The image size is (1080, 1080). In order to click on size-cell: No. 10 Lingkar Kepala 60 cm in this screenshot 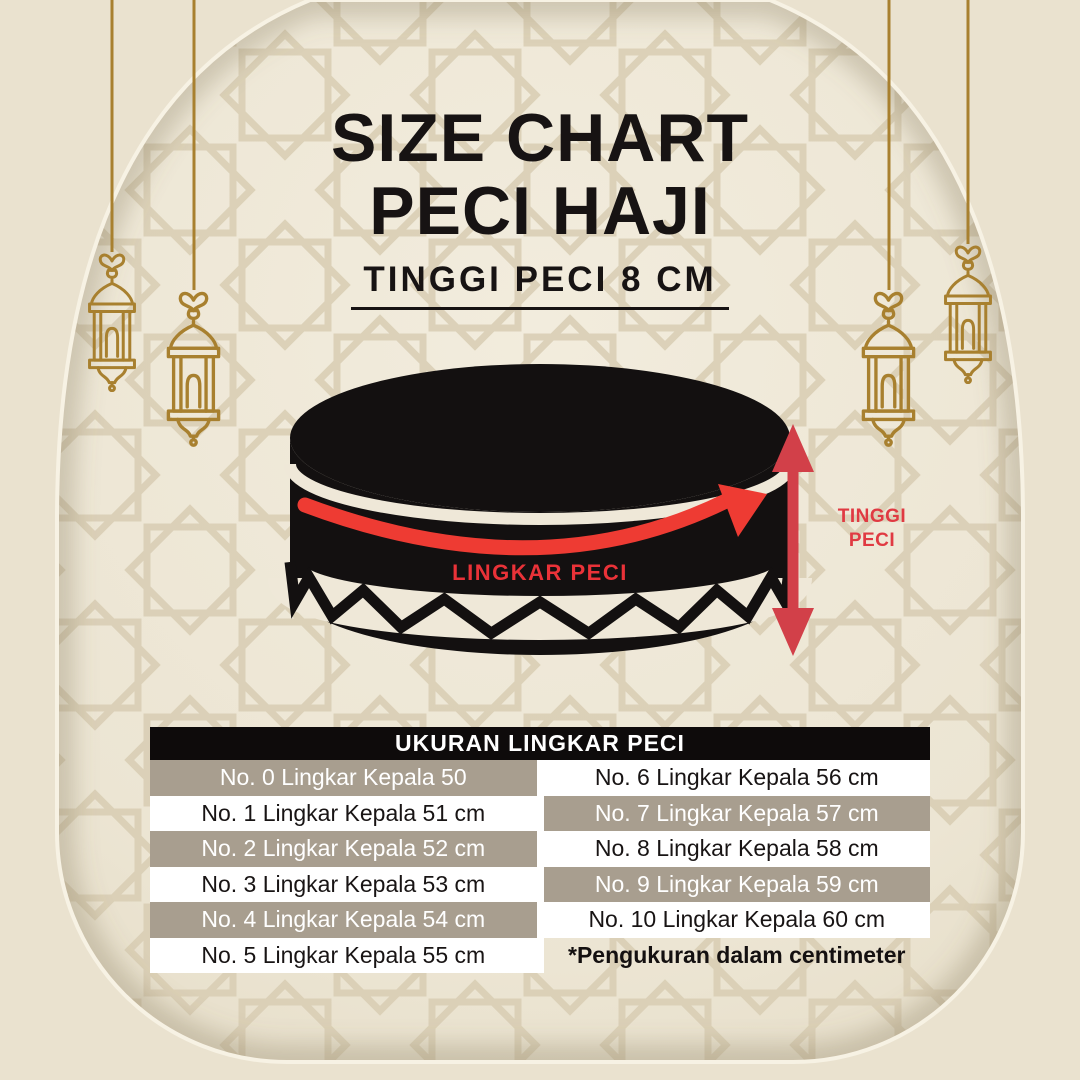, I will do `click(736, 920)`.